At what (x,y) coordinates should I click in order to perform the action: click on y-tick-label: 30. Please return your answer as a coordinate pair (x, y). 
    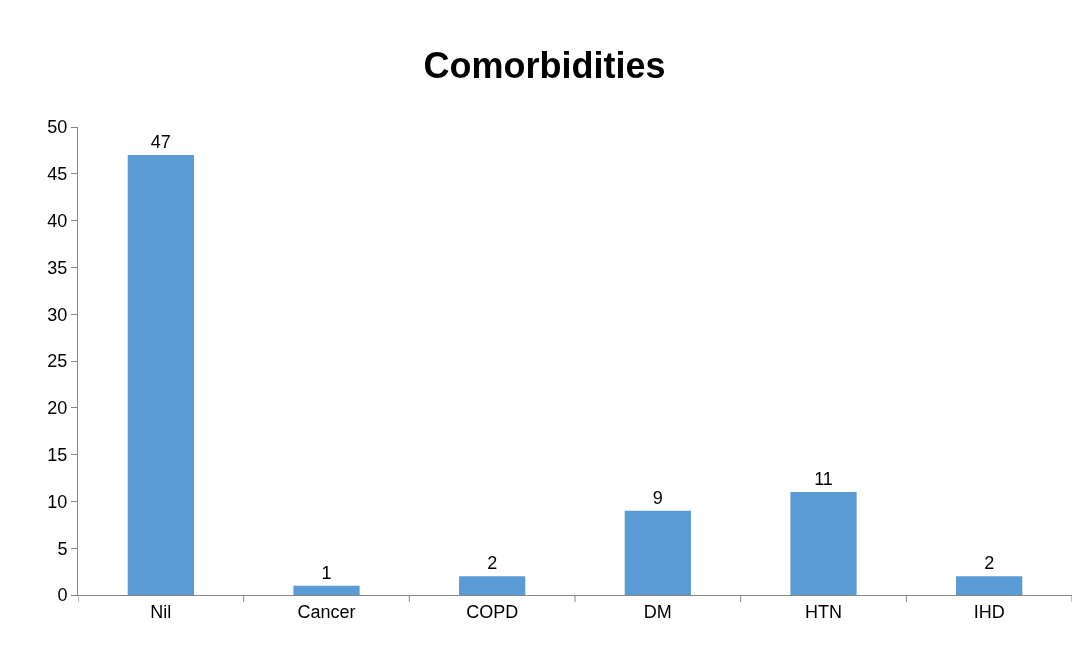
    Looking at the image, I should click on (57, 314).